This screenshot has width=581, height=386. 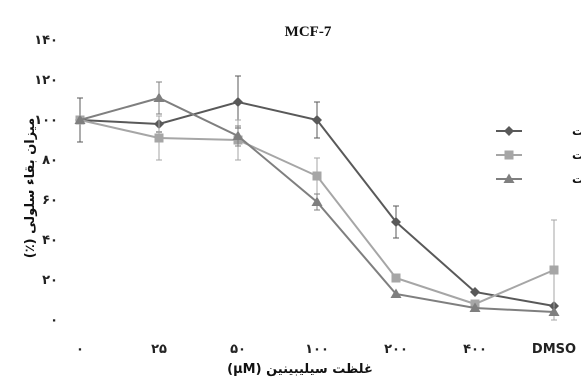 I want to click on legend: ۲۴ ساعت ۴۸ ساعت ۷۲ ساعت, so click(x=538, y=155).